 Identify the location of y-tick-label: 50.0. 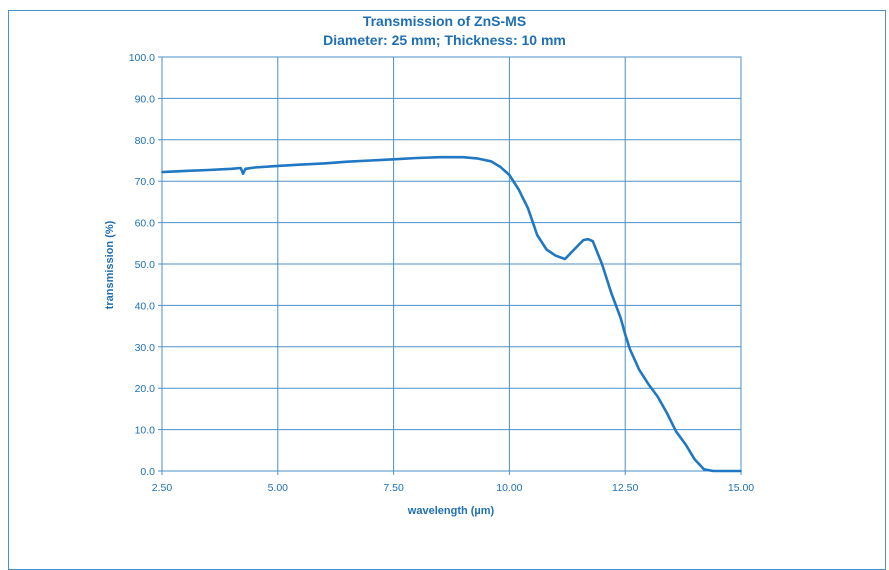
(145, 265).